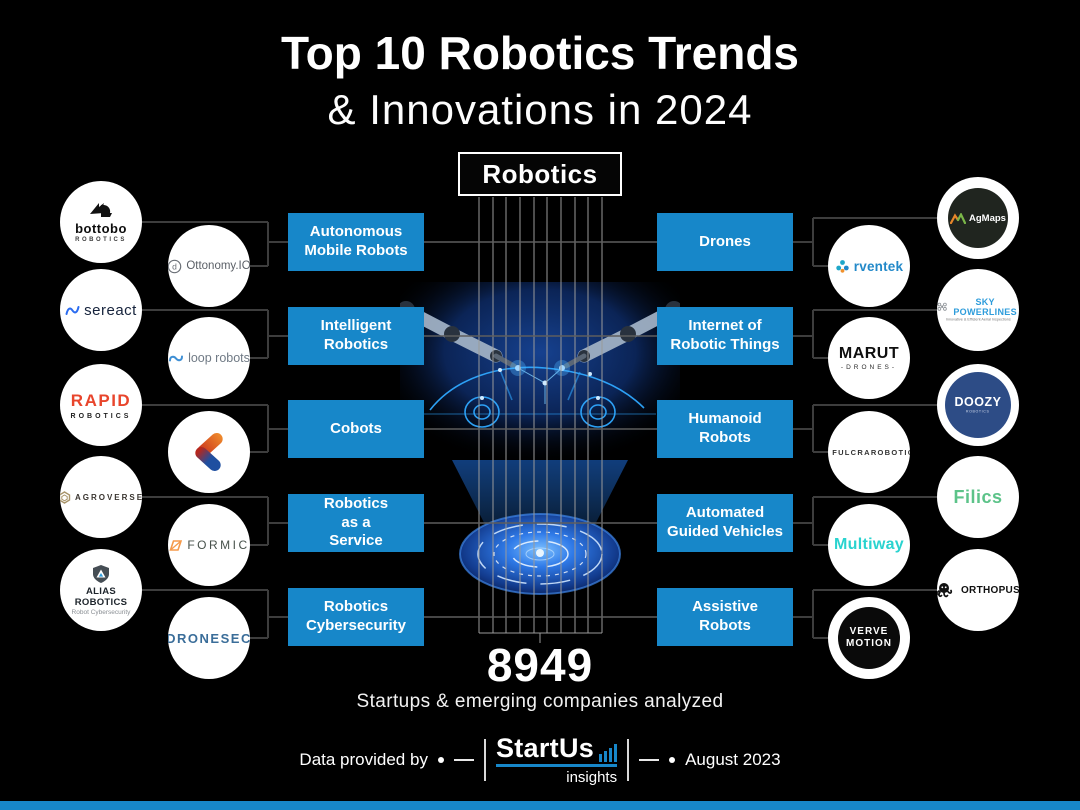 This screenshot has height=810, width=1080. Describe the element at coordinates (540, 505) in the screenshot. I see `light-beam` at that location.